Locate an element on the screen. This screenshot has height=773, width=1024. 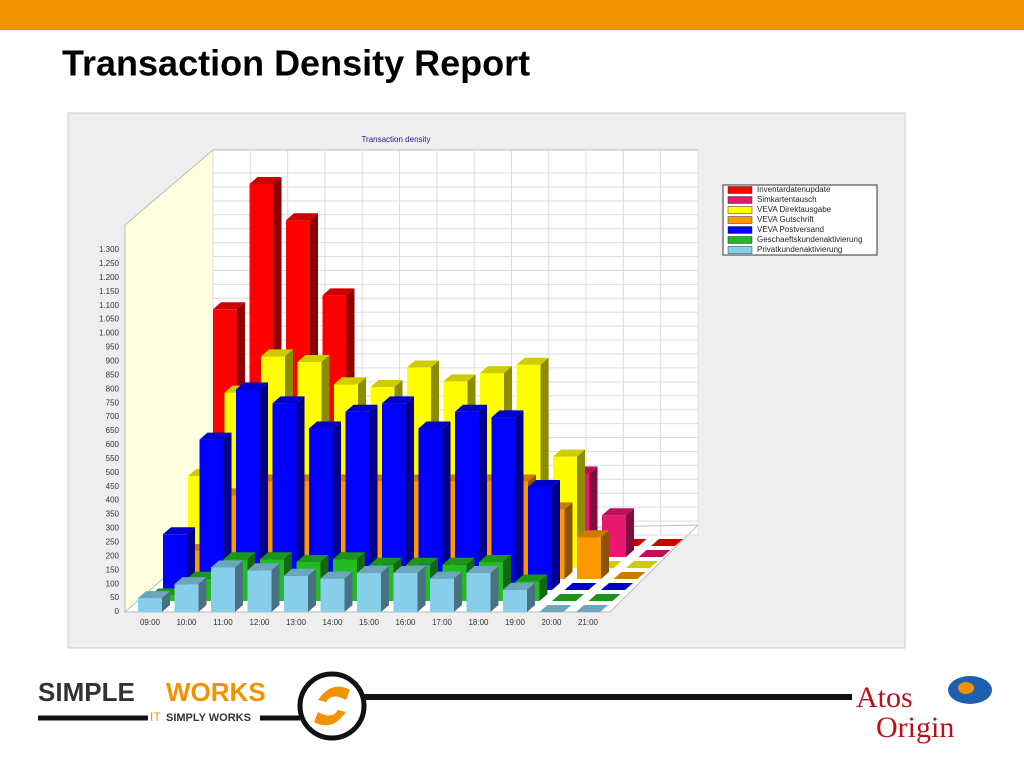
legend-label: Simkartentausch is located at coordinates (787, 199).